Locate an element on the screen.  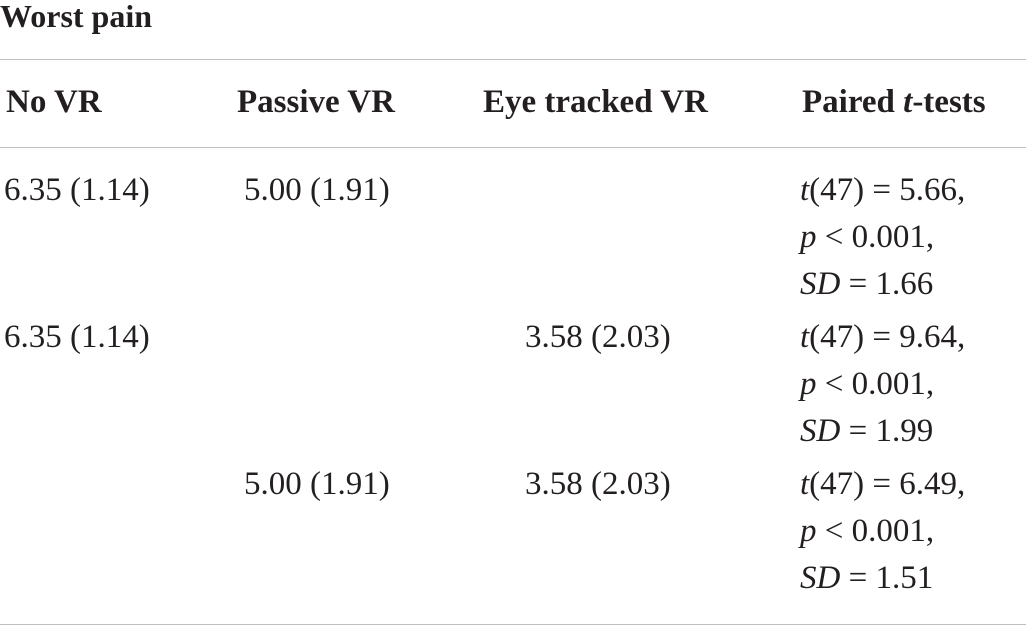
row-3-paired-test: t(47) = 6.49, p < 0.001, SD = 1.51 is located at coordinates (882, 531).